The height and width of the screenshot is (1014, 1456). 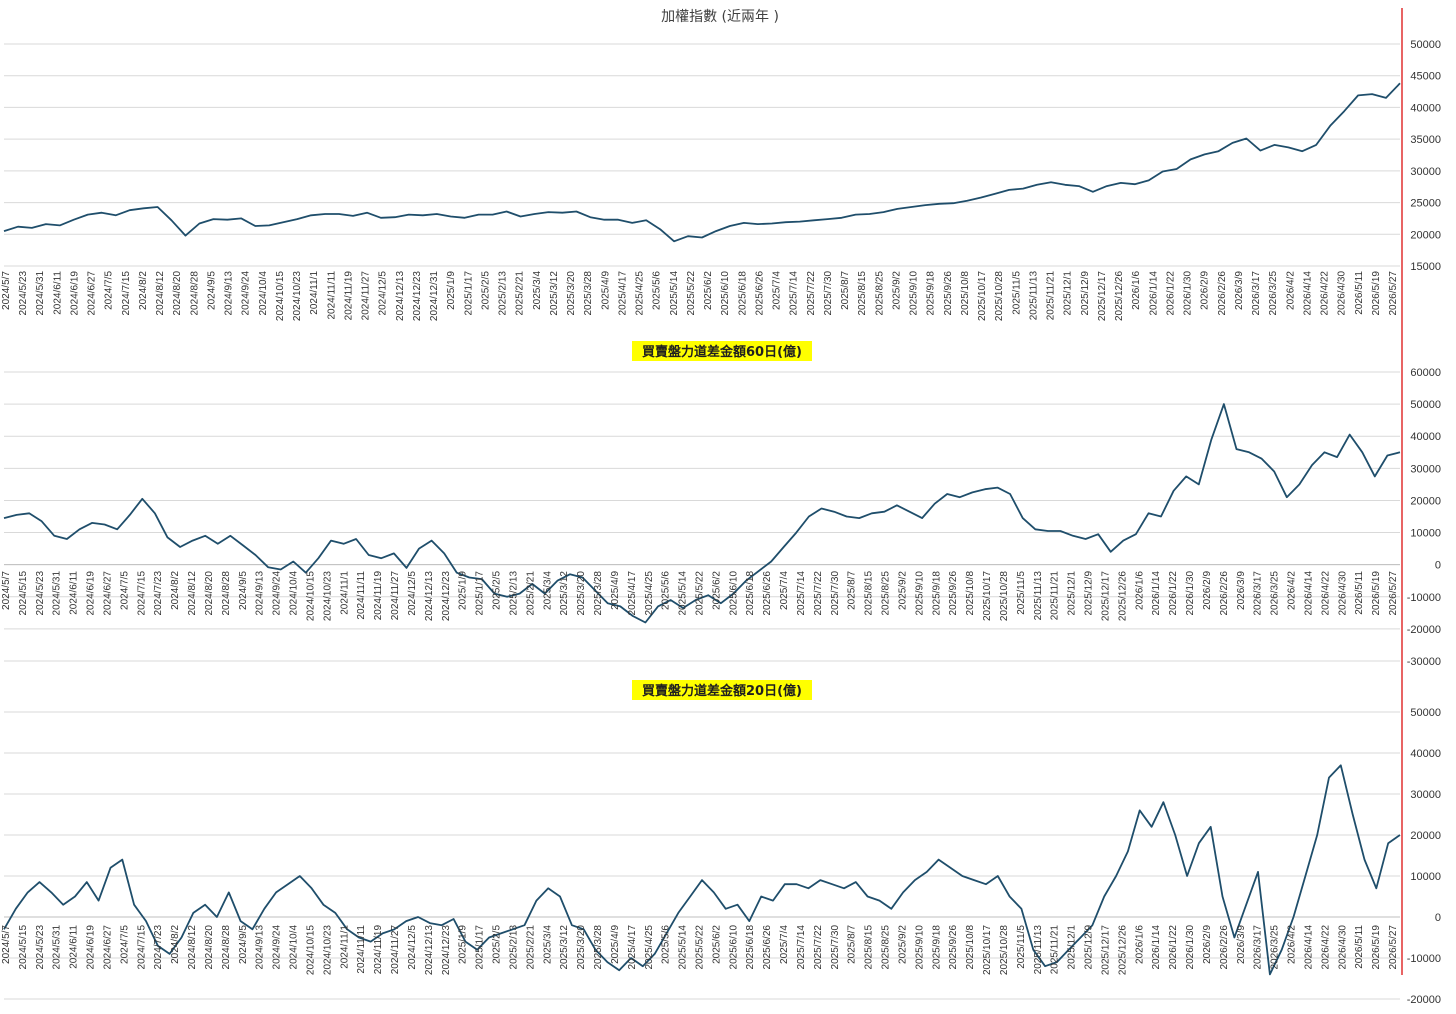 What do you see at coordinates (784, 590) in the screenshot?
I see `x-tick-label: 2025/7/4` at bounding box center [784, 590].